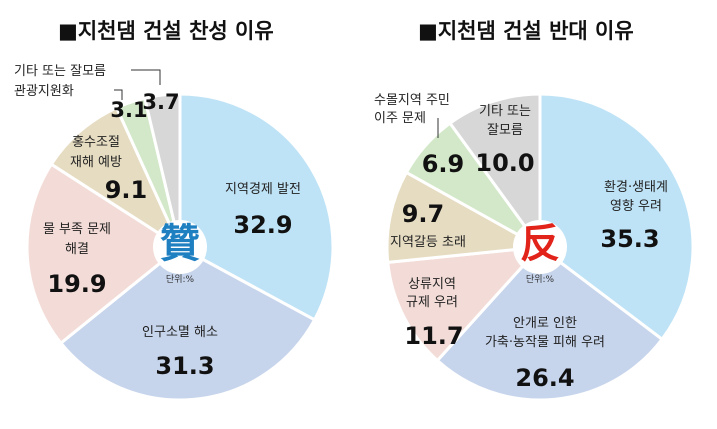 The width and height of the screenshot is (717, 429). What do you see at coordinates (540, 243) in the screenshot?
I see `center-glyph-oppose: 反` at bounding box center [540, 243].